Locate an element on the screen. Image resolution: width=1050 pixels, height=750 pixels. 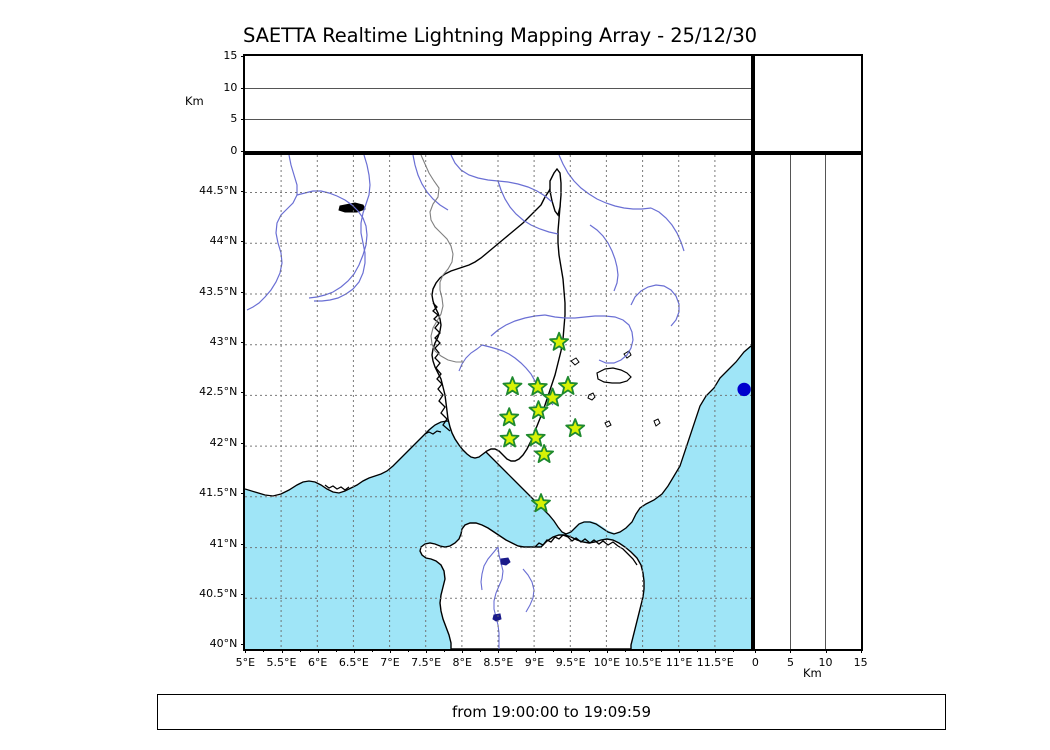
corsica-west-gulfs is located at coordinates (441, 367).